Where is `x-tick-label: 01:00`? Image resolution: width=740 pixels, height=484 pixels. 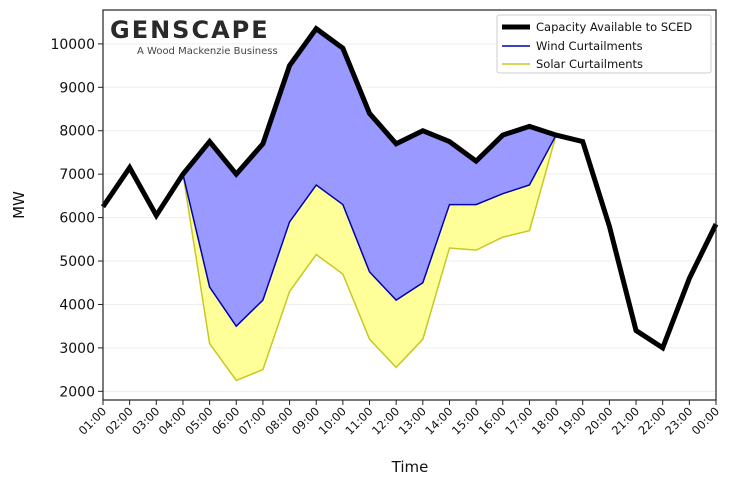
x-tick-label: 01:00 is located at coordinates (92, 420).